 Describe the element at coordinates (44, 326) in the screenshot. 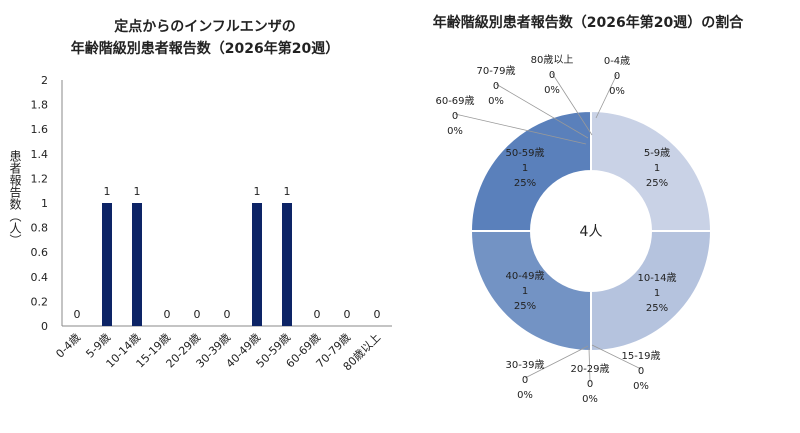

I see `y-tick-label: 0` at that location.